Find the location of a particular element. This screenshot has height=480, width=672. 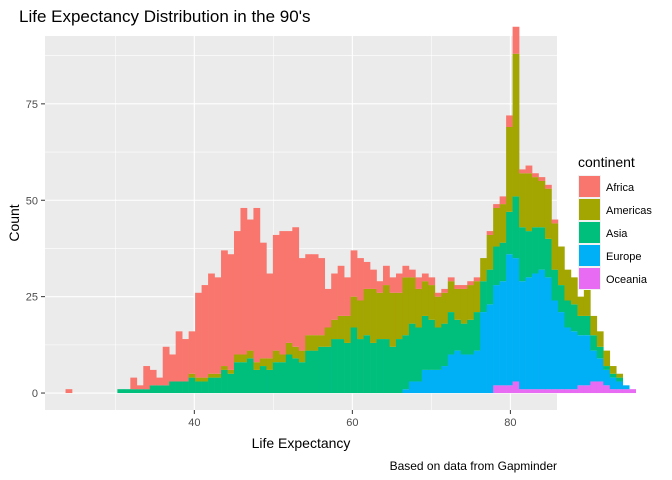

legend-label-asia: Asia is located at coordinates (617, 234).